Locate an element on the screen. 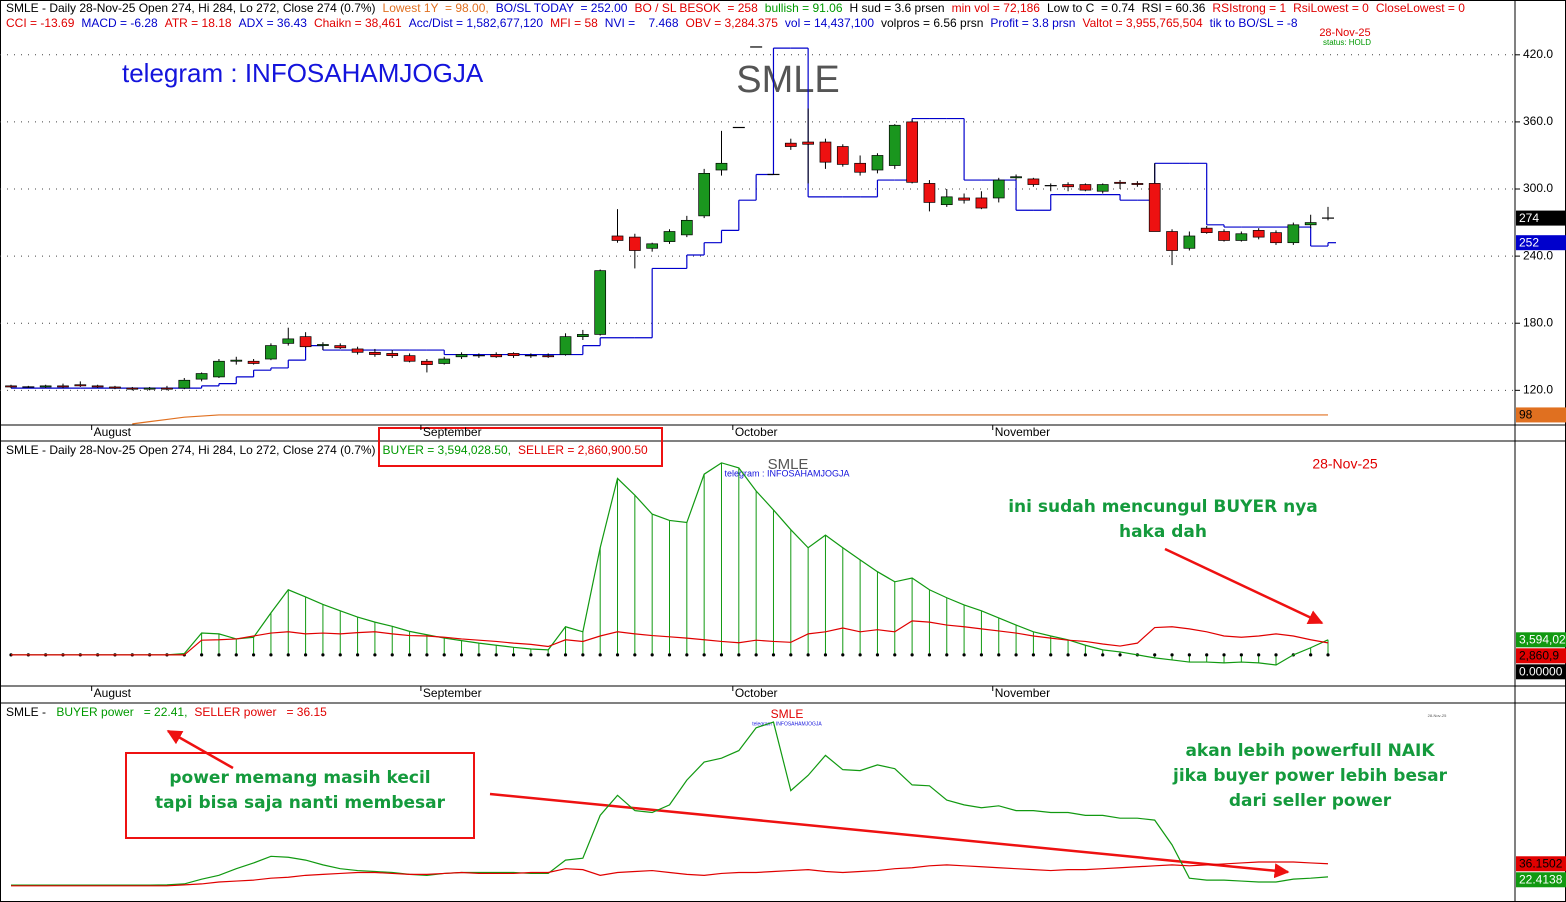 Image resolution: width=1566 pixels, height=902 pixels. y-tick-label: 420.0 is located at coordinates (1538, 54).